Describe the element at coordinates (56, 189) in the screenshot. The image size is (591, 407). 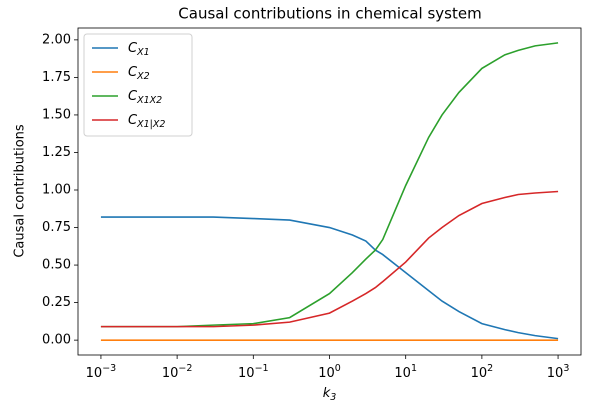
I see `y-tick-label: 1.00` at that location.